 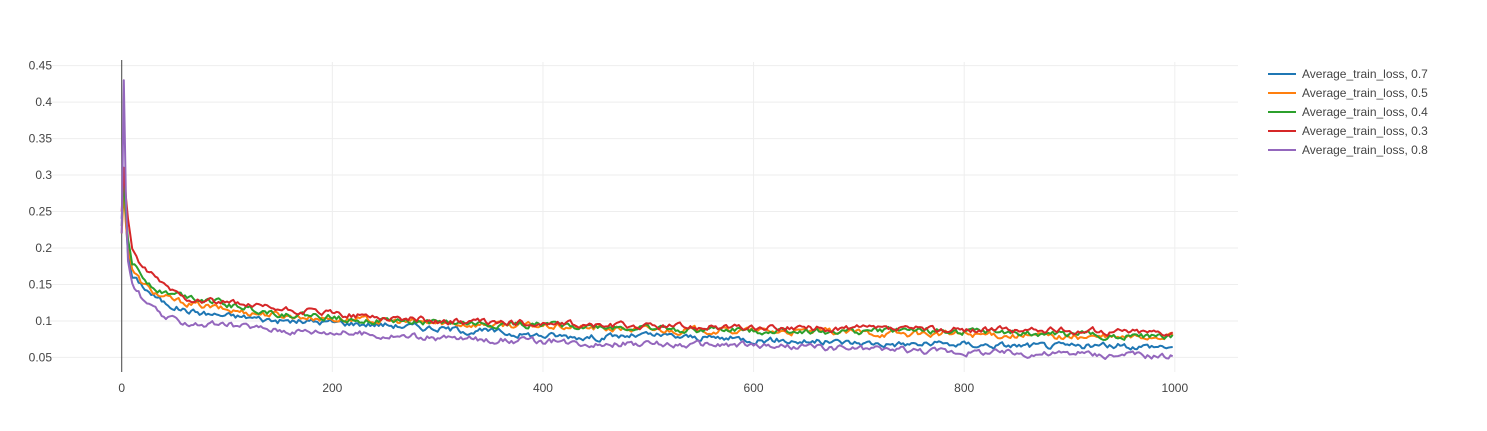 What do you see at coordinates (41, 66) in the screenshot?
I see `y-tick-label: 0.45` at bounding box center [41, 66].